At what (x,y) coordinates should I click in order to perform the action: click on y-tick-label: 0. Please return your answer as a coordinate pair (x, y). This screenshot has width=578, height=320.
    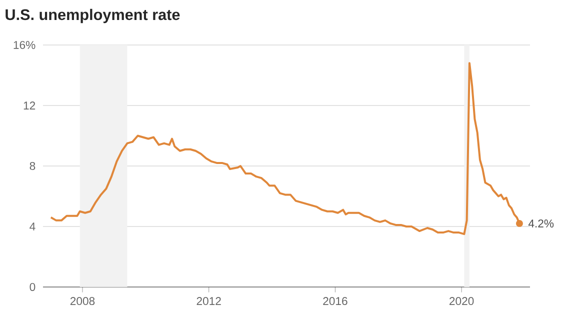
    Looking at the image, I should click on (33, 286).